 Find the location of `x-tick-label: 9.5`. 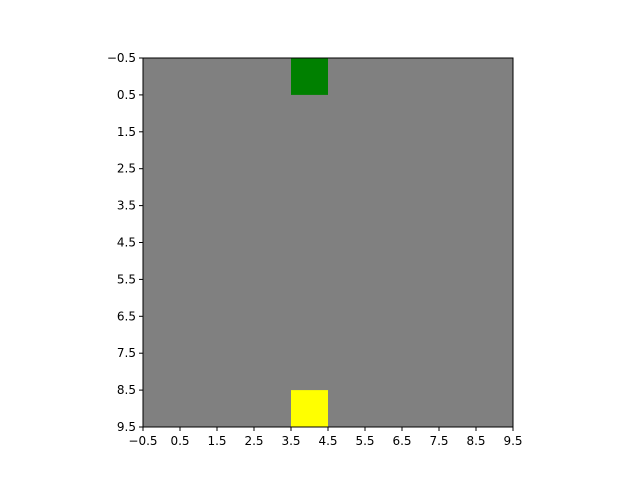

x-tick-label: 9.5 is located at coordinates (512, 441).